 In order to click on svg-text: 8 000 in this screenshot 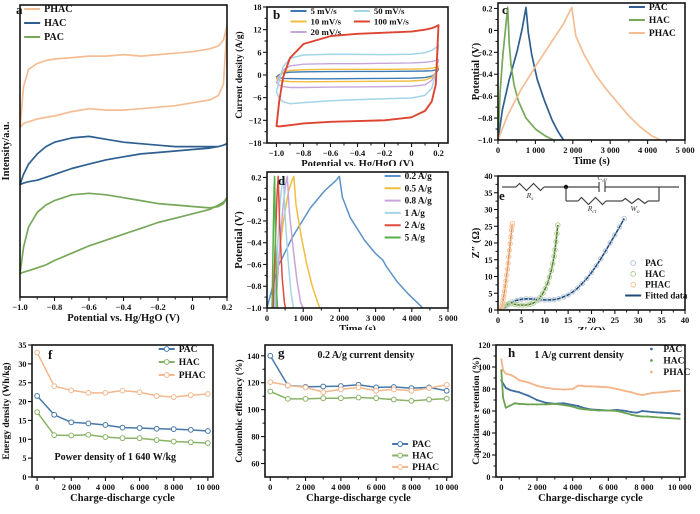, I will do `click(643, 487)`.